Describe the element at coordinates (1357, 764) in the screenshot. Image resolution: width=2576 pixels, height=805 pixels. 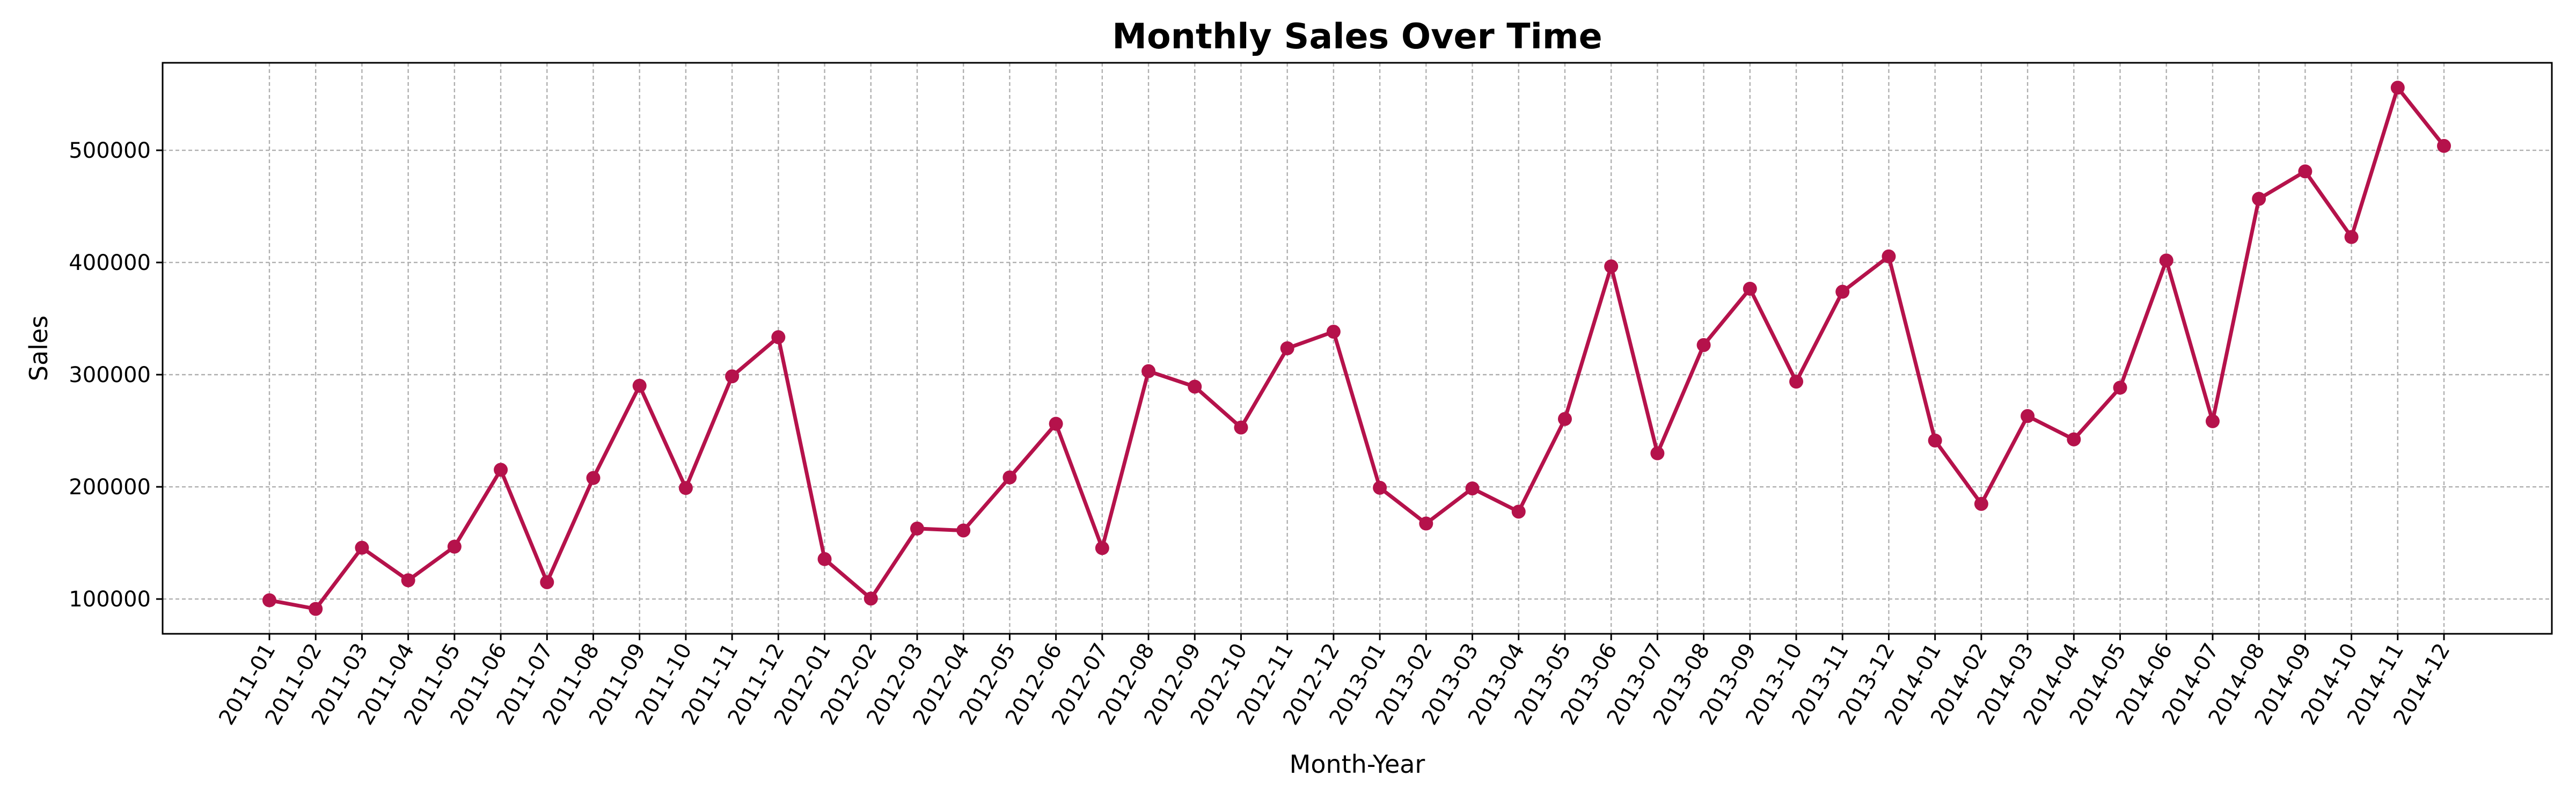
I see `x-axis-label: Month-Year` at that location.